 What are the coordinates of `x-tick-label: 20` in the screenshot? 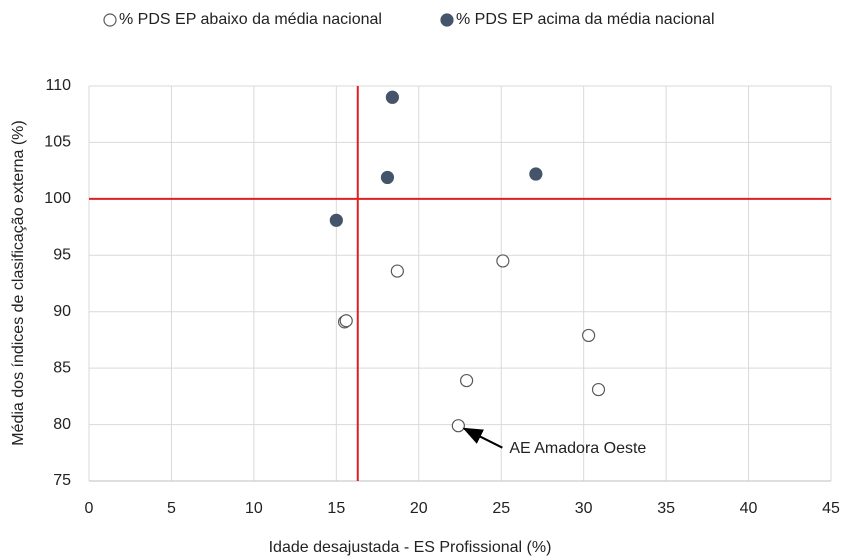 It's located at (419, 508).